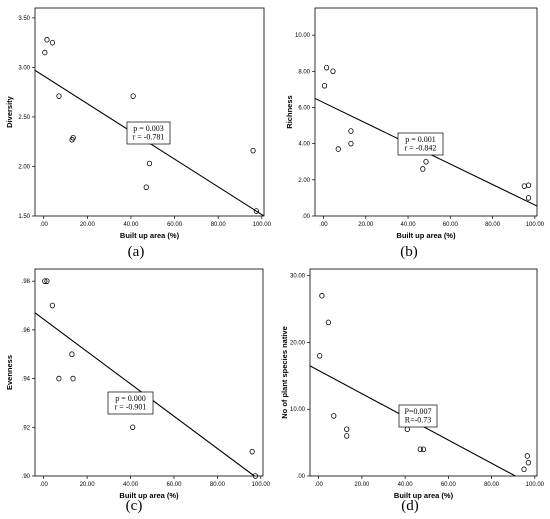 The height and width of the screenshot is (519, 550). Describe the element at coordinates (26, 428) in the screenshot. I see `y-tick-label: .92` at that location.